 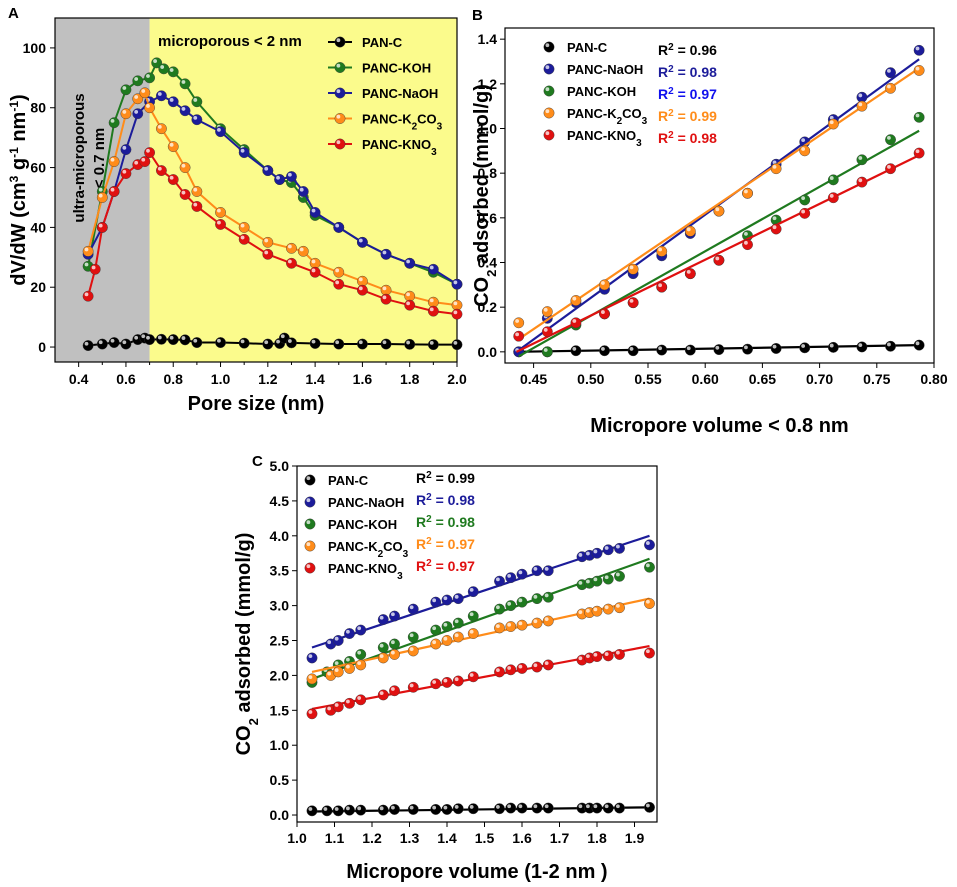 What do you see at coordinates (604, 138) in the screenshot?
I see `legend-label-panckno3: PANC-KNO3` at bounding box center [604, 138].